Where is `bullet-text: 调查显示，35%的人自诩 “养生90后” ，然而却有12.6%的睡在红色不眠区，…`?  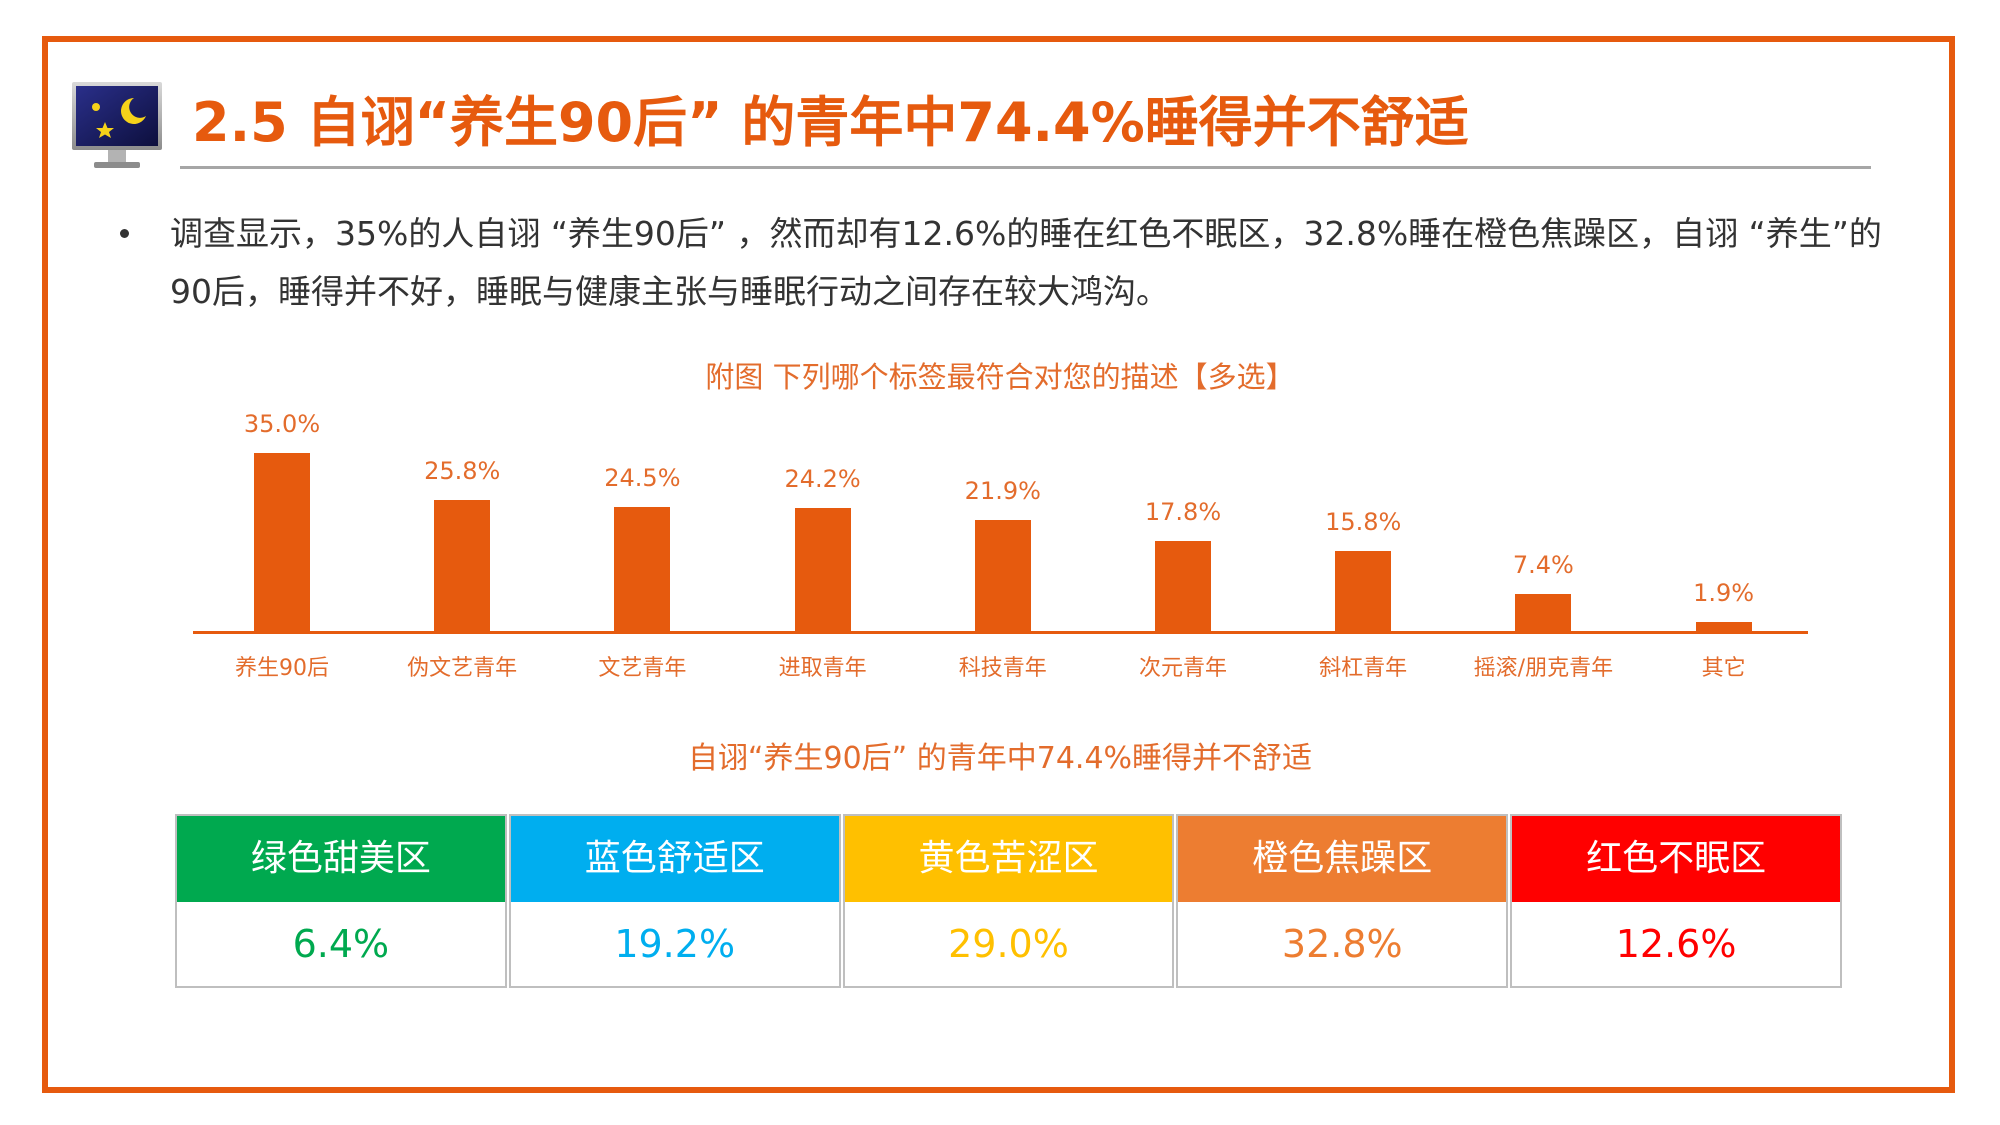 bullet-text: 调查显示，35%的人自诩 “养生90后” ，然而却有12.6%的睡在红色不眠区，… is located at coordinates (1026, 262).